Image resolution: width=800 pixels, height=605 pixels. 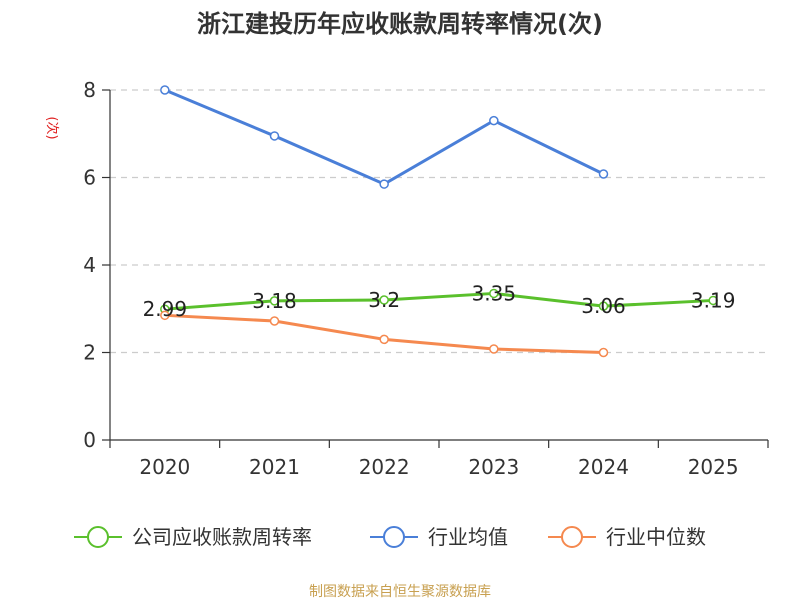 I want to click on data-label: 3.06, so click(x=603, y=306).